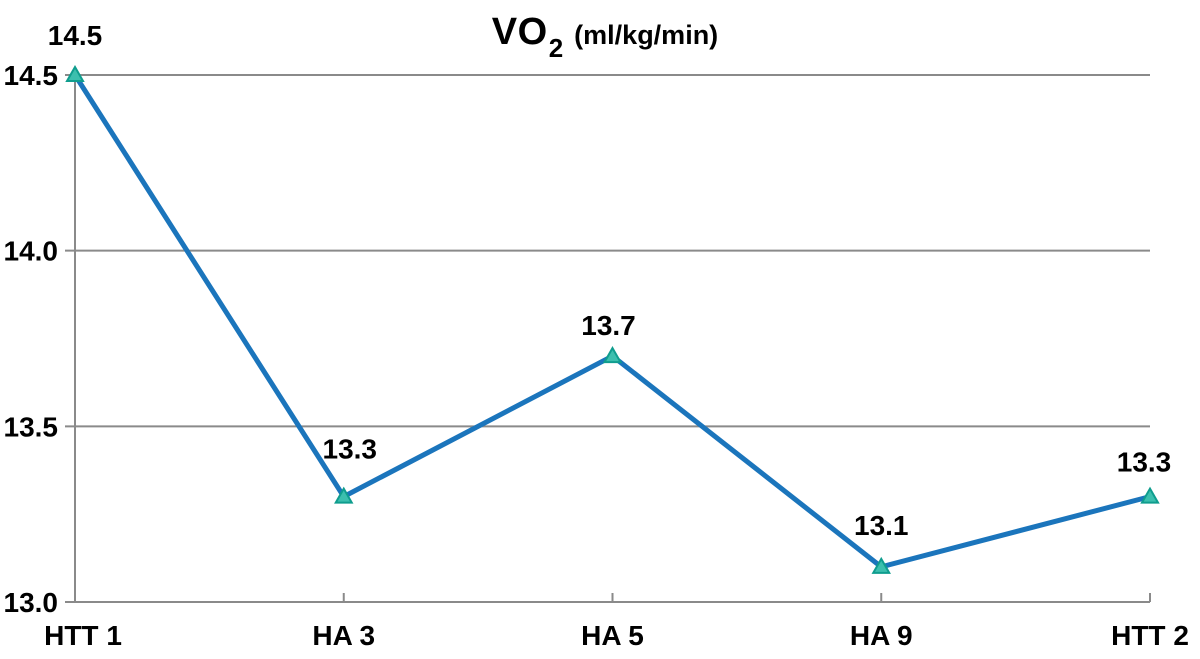 This screenshot has height=659, width=1200. I want to click on y-axis-tick-label: 13.5, so click(31, 426).